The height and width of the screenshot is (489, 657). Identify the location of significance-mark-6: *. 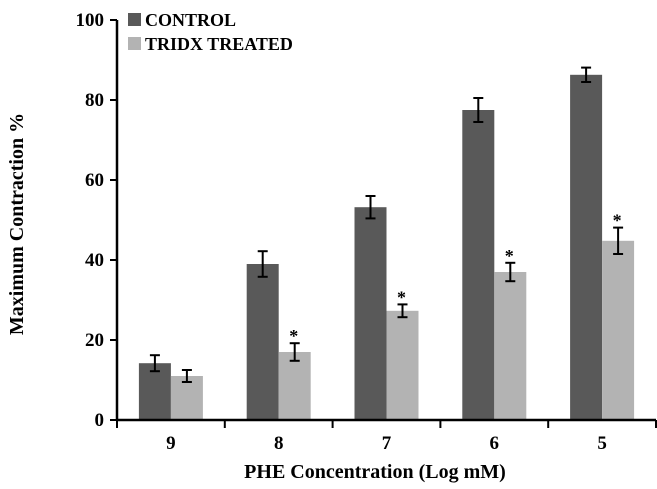
(509, 256).